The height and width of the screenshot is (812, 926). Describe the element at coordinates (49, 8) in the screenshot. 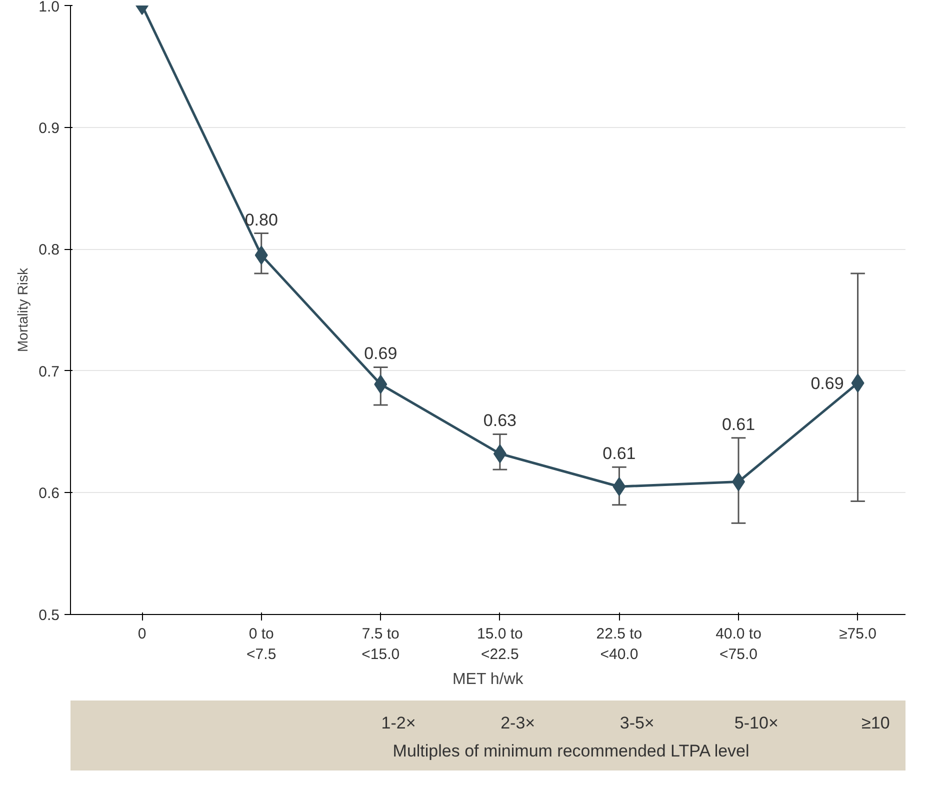

I see `y-tick-label: 1.0` at that location.